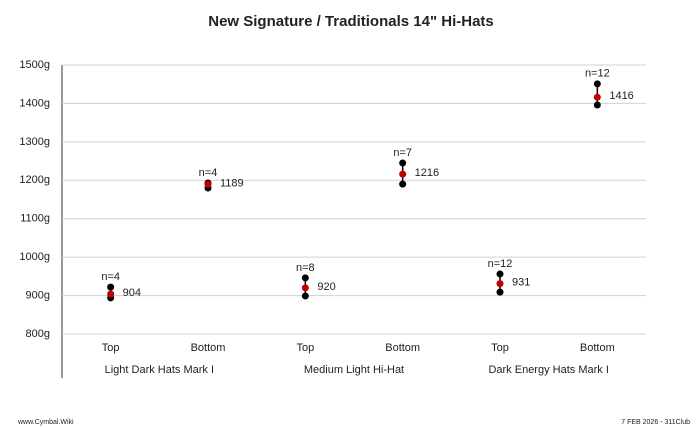 Image resolution: width=700 pixels, height=427 pixels. What do you see at coordinates (38, 295) in the screenshot?
I see `y-tick-label: 900g` at bounding box center [38, 295].